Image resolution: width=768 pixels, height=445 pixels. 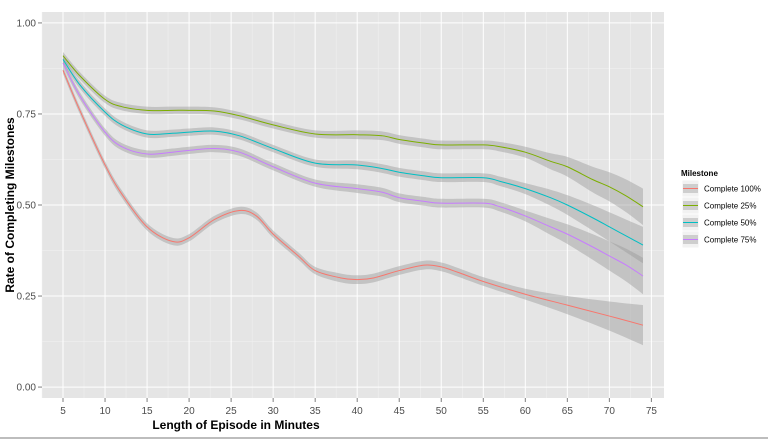 I want to click on legend-label: Complete 100%, so click(x=732, y=189).